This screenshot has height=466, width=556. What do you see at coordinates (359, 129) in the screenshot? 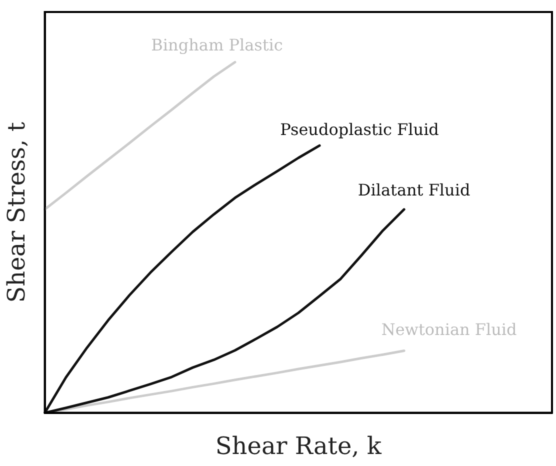
I see `series-label: Pseudoplastic Fluid` at bounding box center [359, 129].